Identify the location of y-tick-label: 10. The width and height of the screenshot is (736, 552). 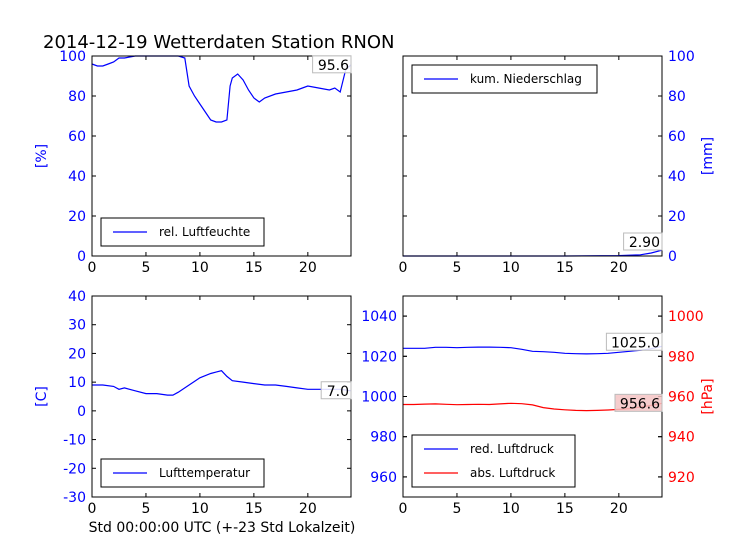
(77, 383).